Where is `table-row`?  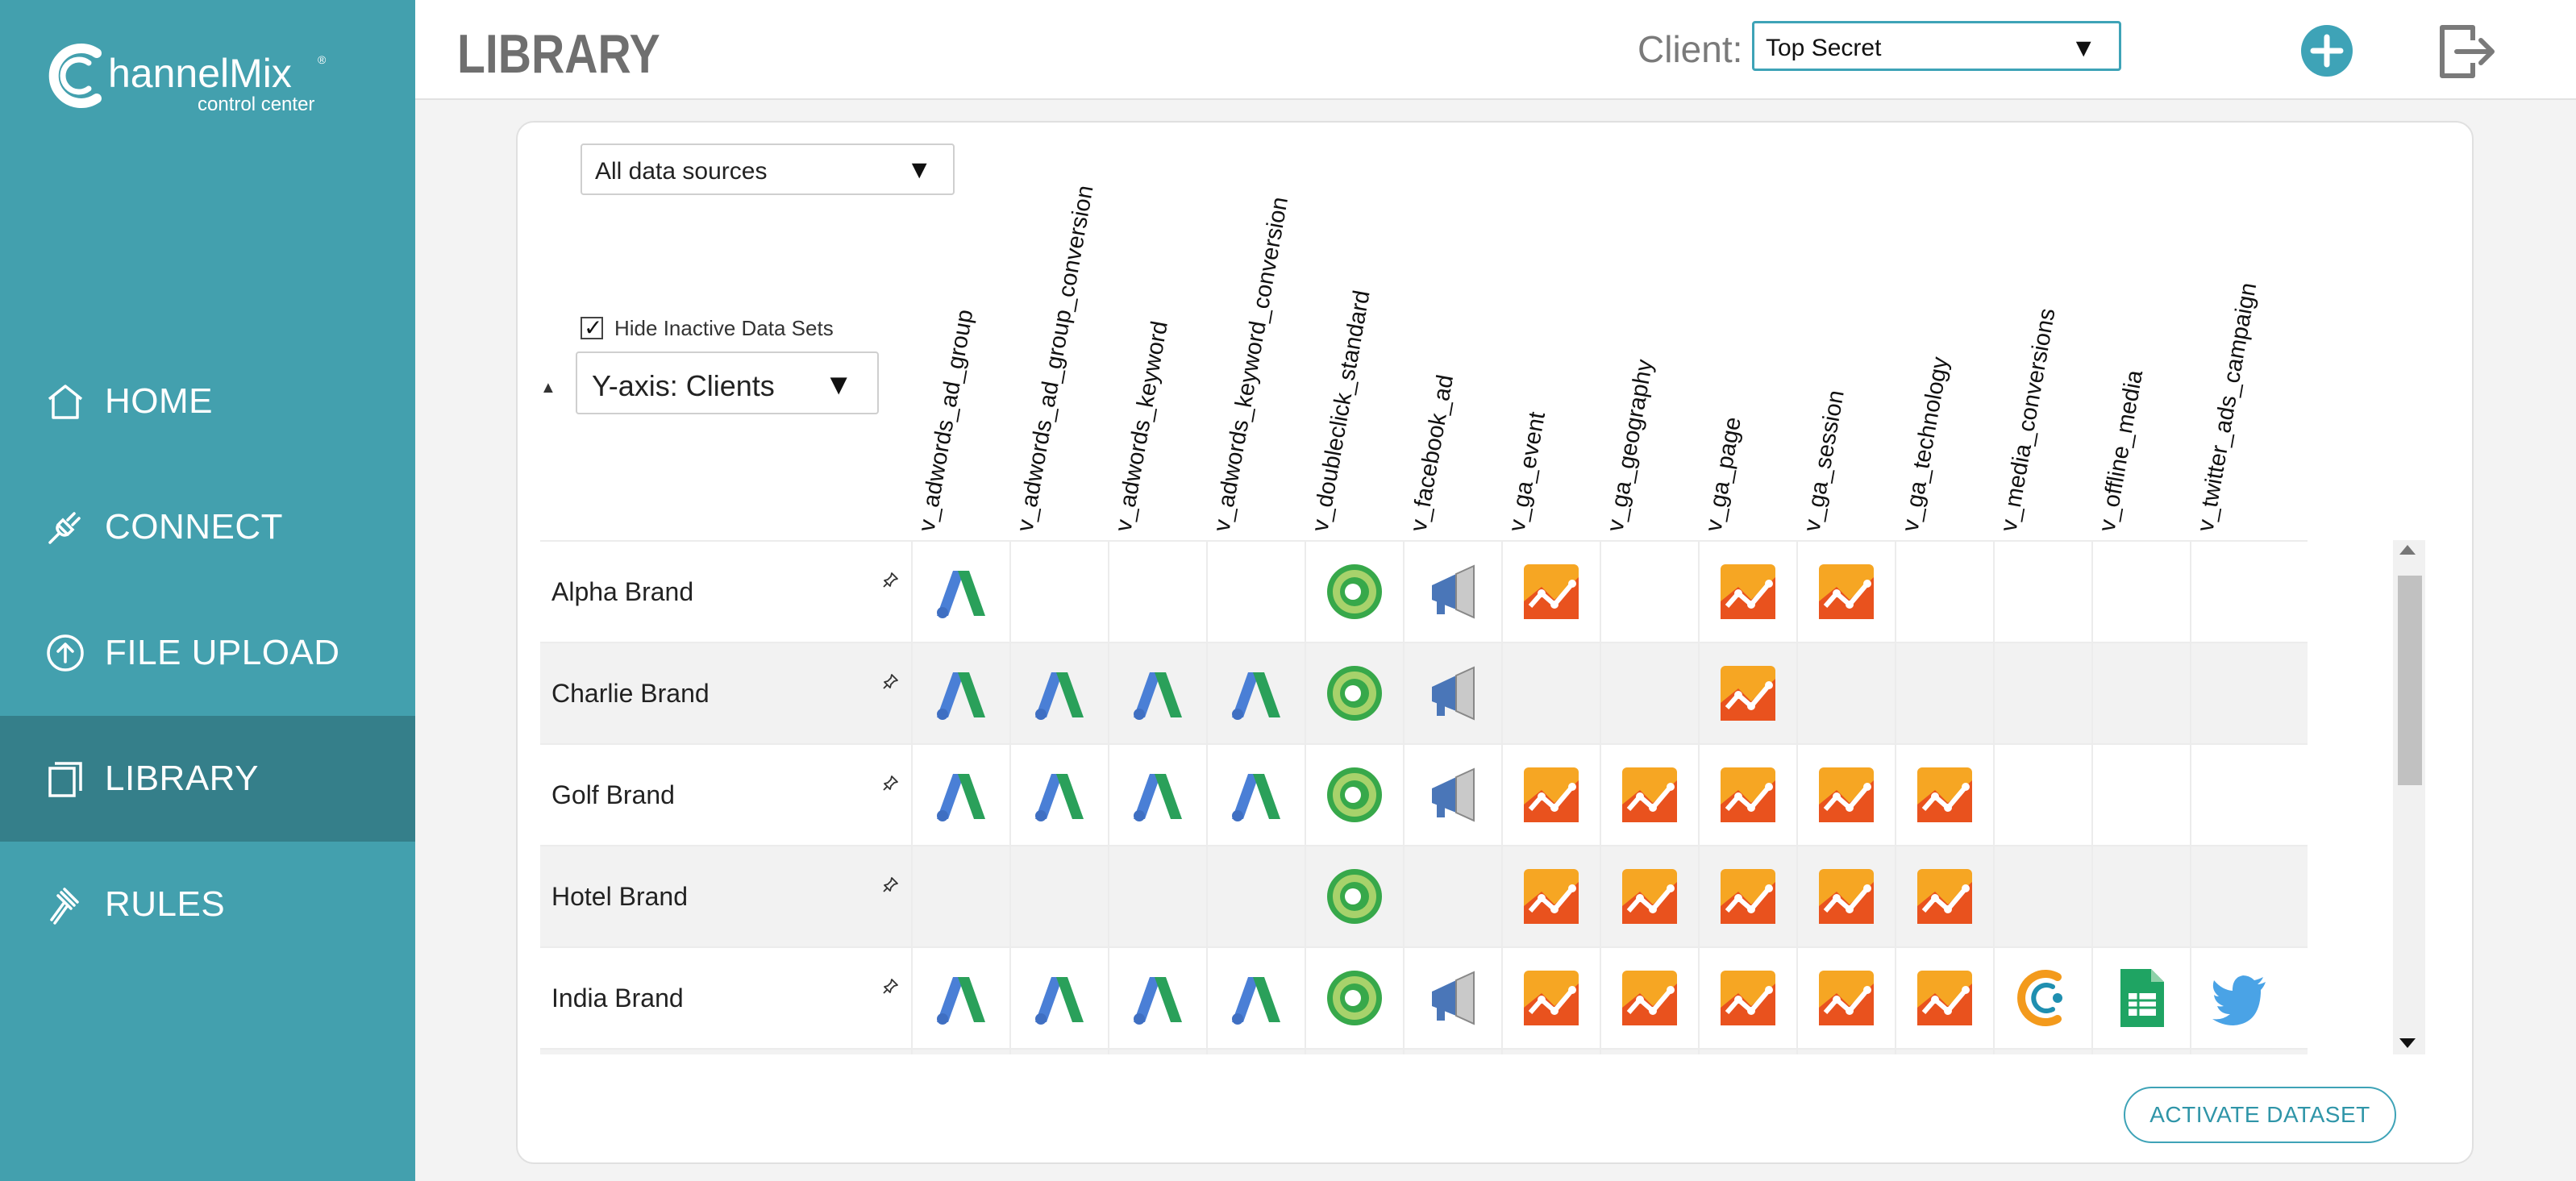 table-row is located at coordinates (1424, 1051).